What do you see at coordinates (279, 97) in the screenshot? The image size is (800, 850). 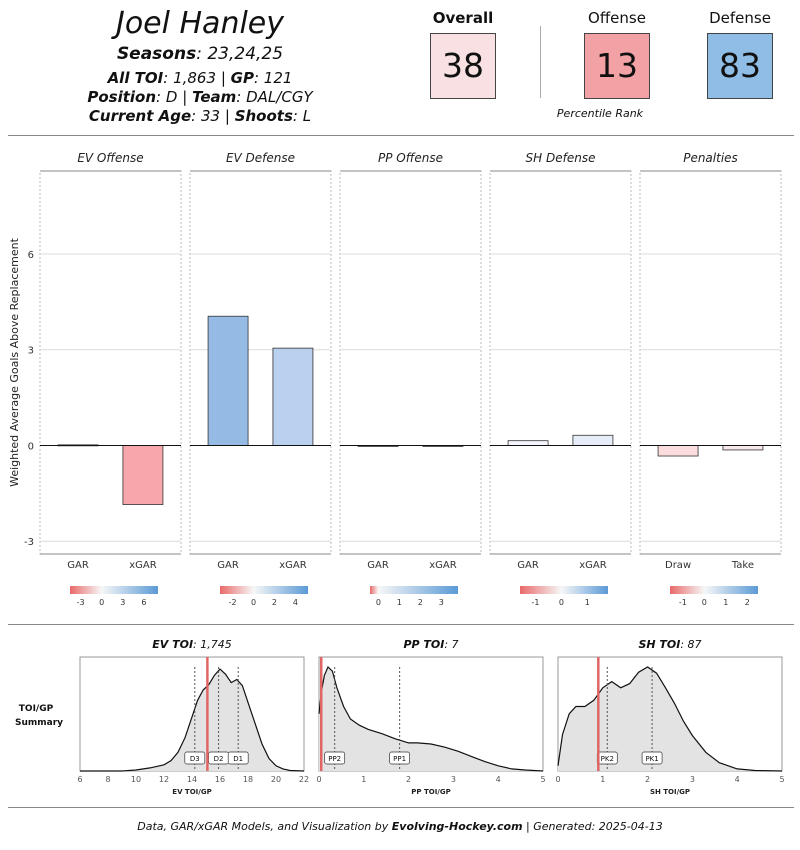 I see `team-value: DAL/CGY` at bounding box center [279, 97].